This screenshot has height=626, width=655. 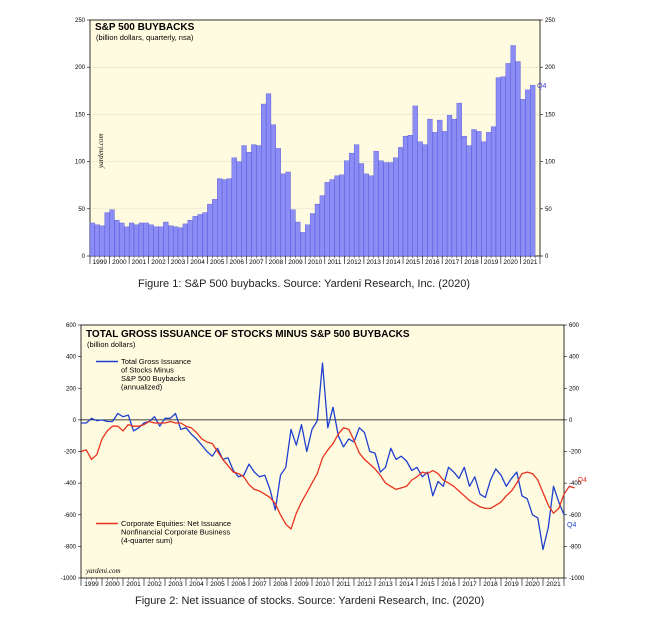 I want to click on x-tick-label: 2021, so click(x=553, y=584).